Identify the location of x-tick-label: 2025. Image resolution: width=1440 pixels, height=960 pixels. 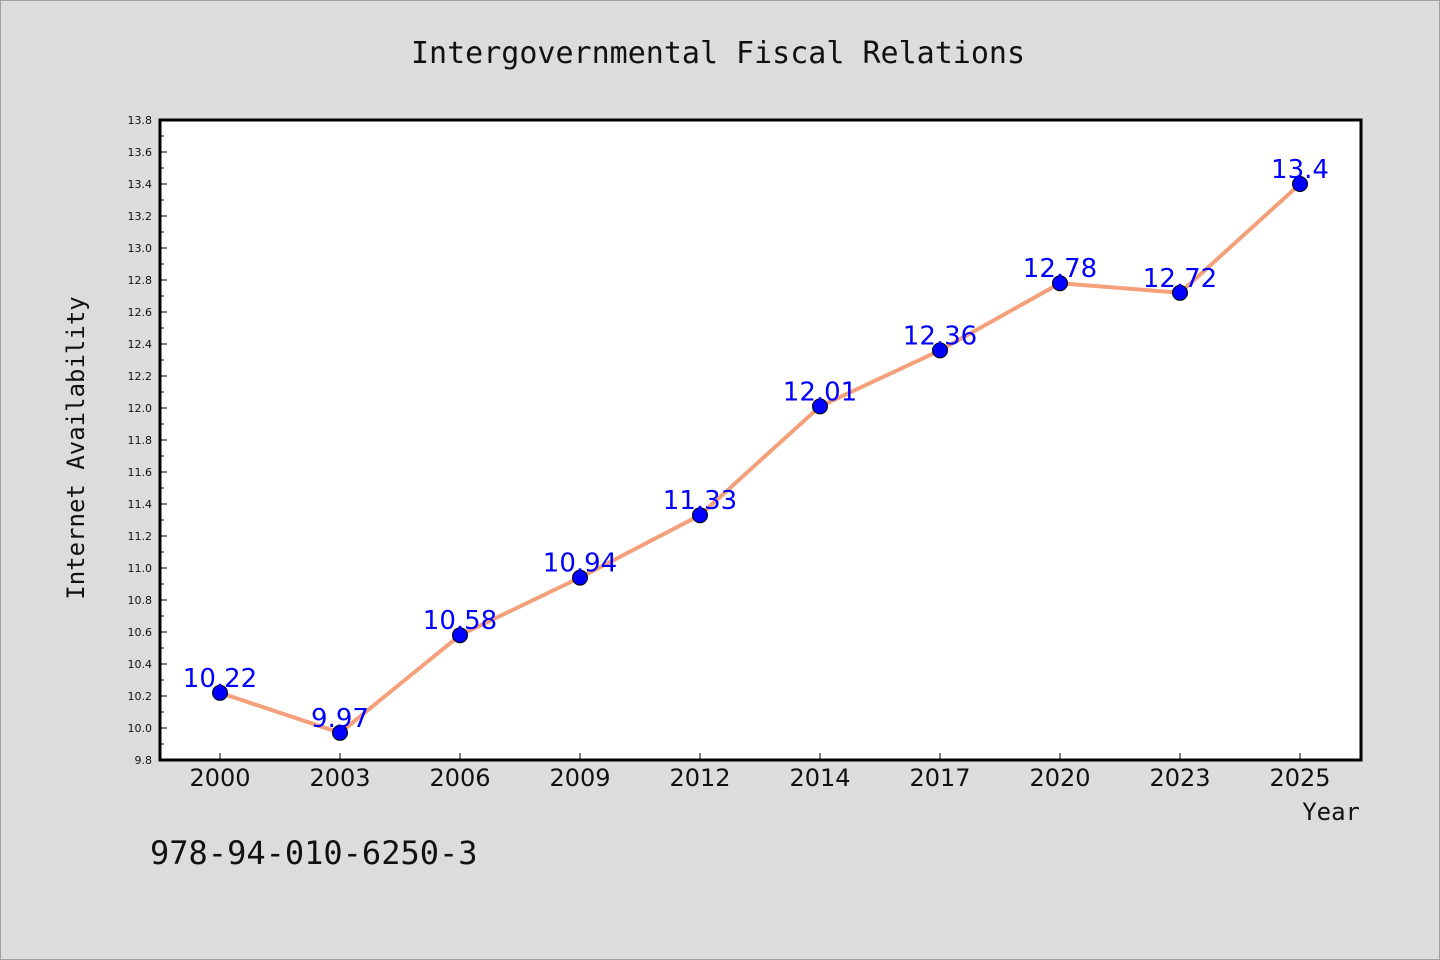
(1299, 778).